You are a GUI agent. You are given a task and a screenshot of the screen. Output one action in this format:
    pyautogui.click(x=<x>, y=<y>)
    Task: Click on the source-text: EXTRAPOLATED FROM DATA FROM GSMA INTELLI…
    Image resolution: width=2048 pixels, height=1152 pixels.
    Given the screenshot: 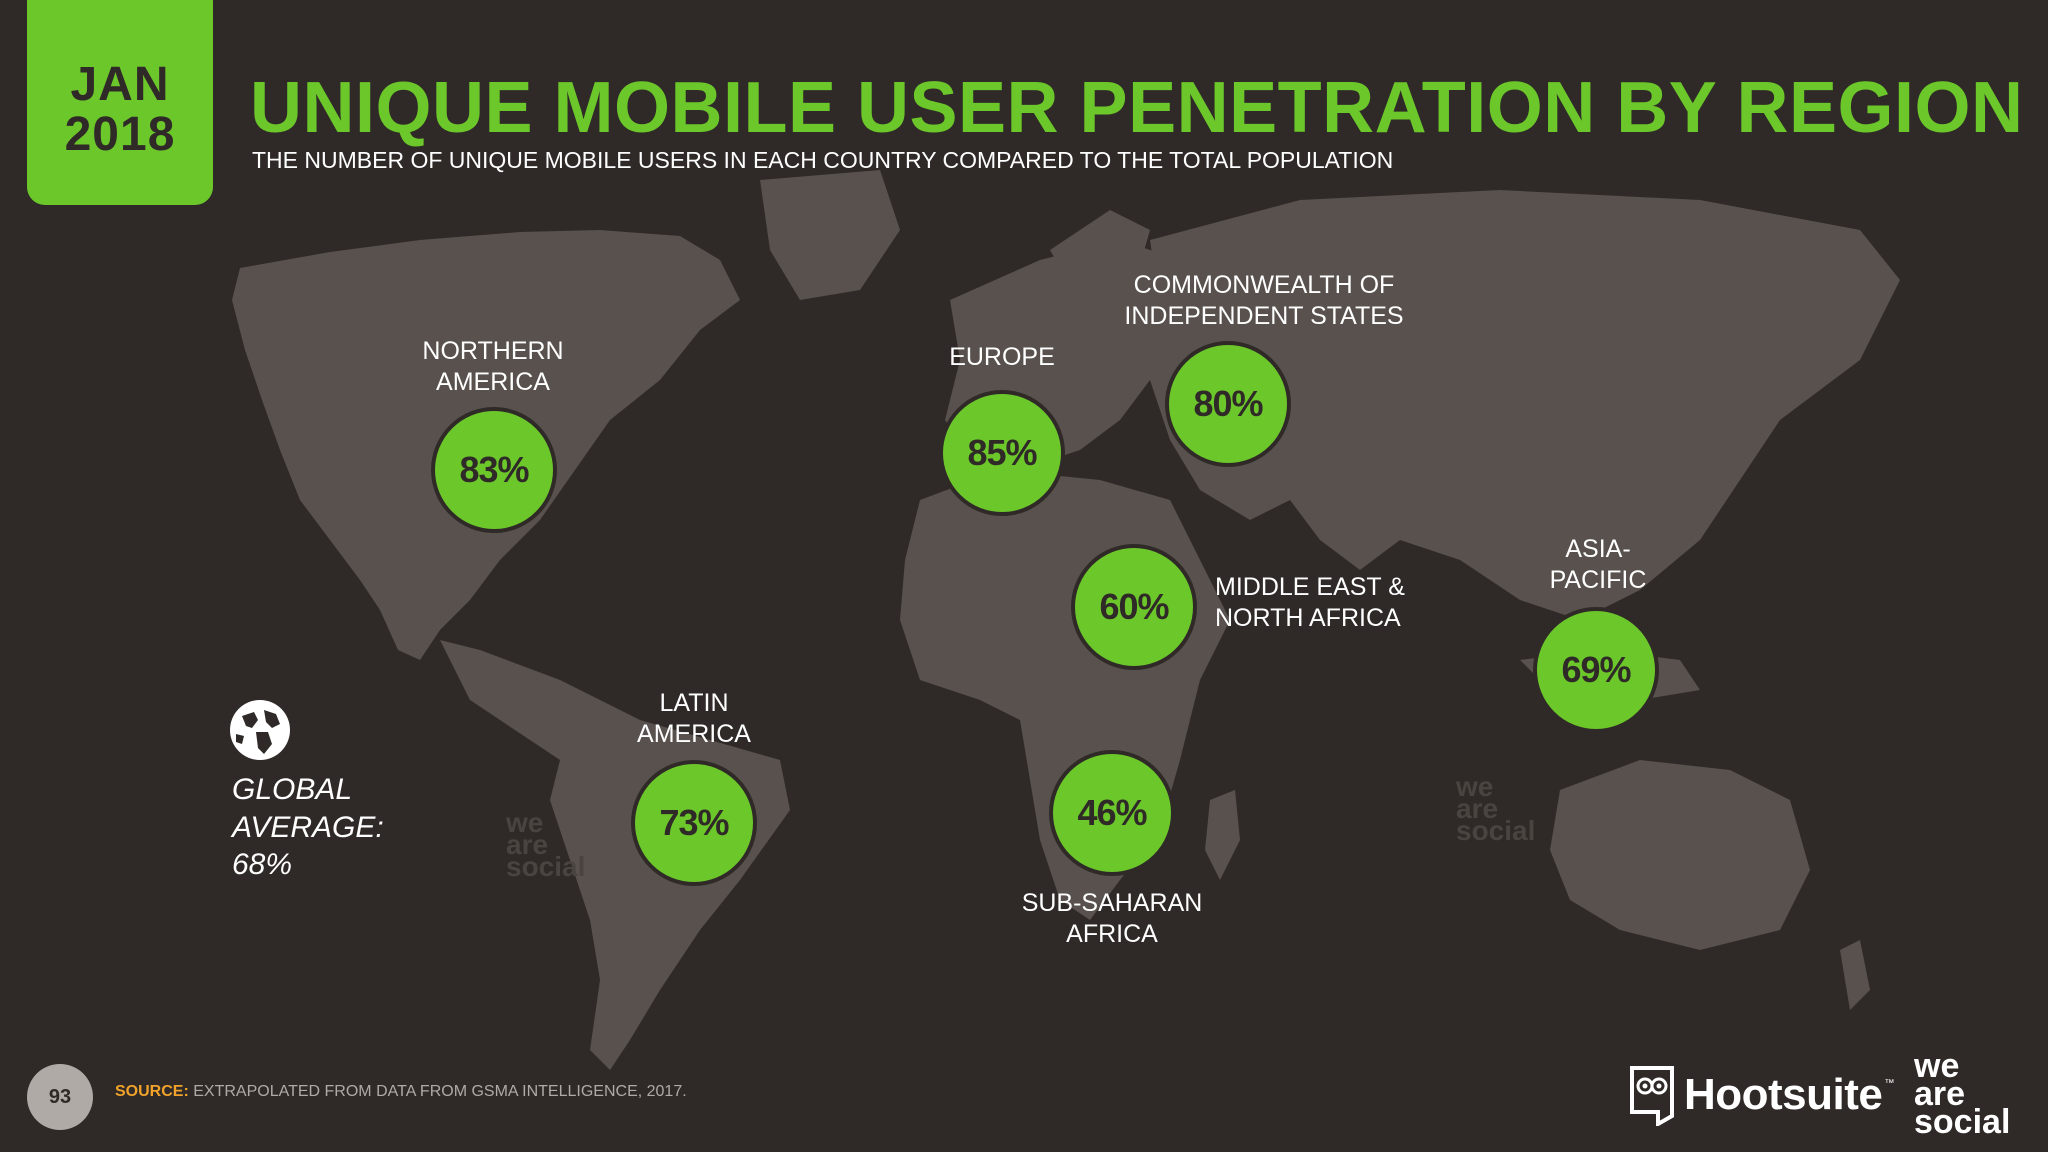 What is the action you would take?
    pyautogui.click(x=440, y=1091)
    